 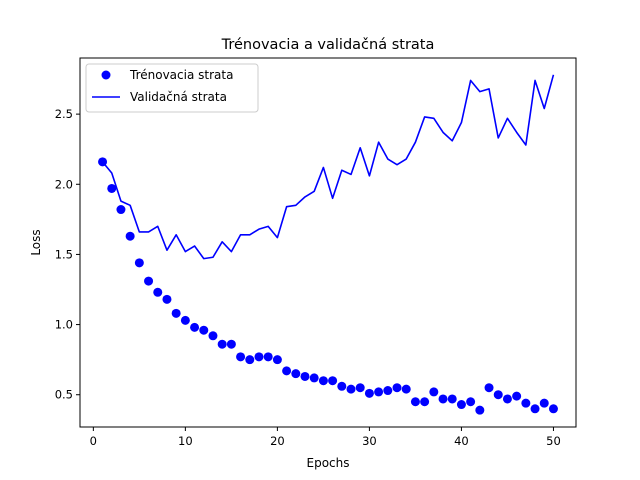 I want to click on chart-title: Trénovacia a validačná strata, so click(x=328, y=45).